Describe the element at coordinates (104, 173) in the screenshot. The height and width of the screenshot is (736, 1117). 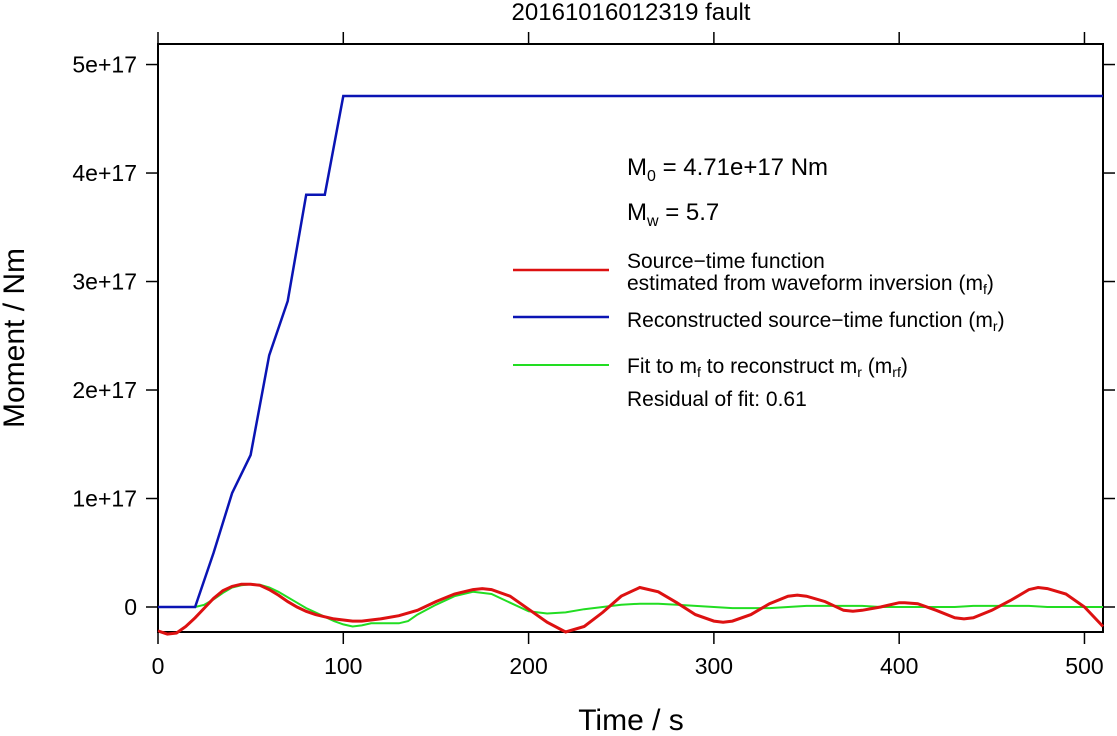
I see `y-tick-label: 4e+17` at that location.